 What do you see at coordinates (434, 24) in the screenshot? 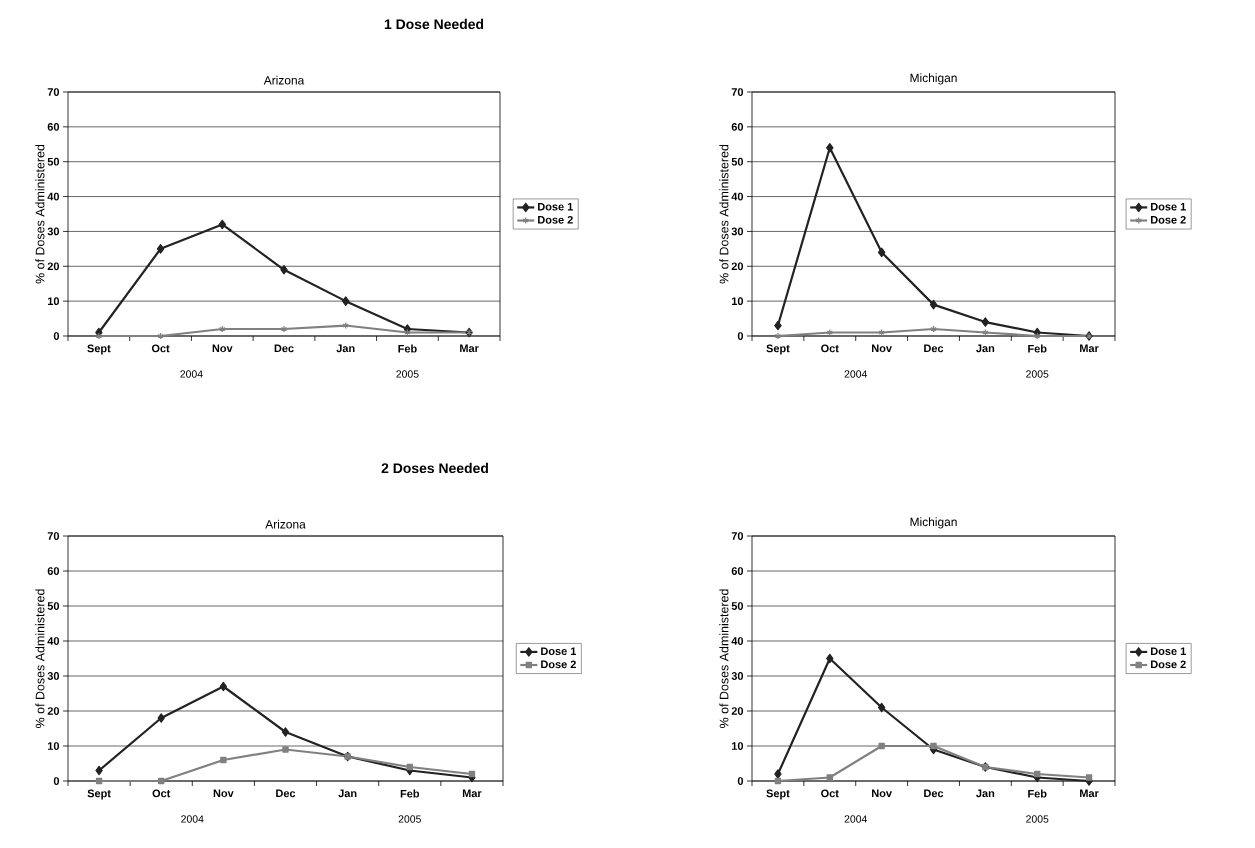
I see `chart-subtitle: 1 Dose Needed` at bounding box center [434, 24].